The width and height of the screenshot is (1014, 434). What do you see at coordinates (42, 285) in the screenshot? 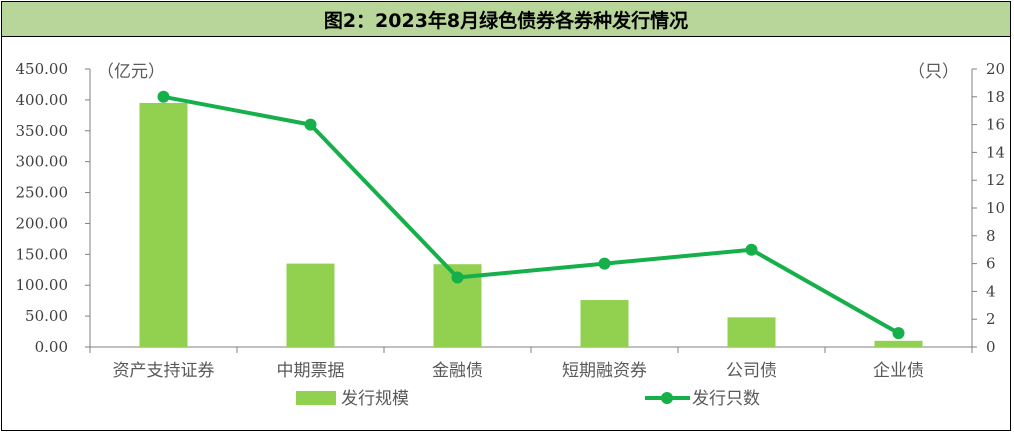
I see `left-tick-label: 100.00` at bounding box center [42, 285].